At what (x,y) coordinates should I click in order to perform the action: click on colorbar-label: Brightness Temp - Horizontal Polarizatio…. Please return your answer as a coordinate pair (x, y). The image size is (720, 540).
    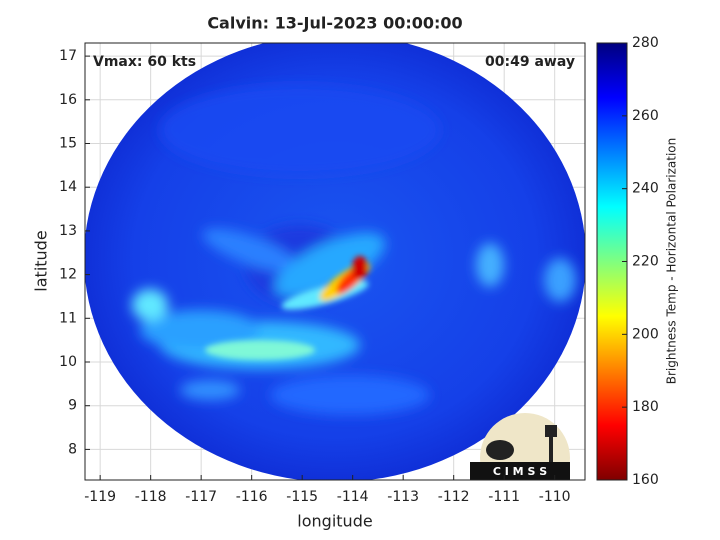
    Looking at the image, I should click on (672, 261).